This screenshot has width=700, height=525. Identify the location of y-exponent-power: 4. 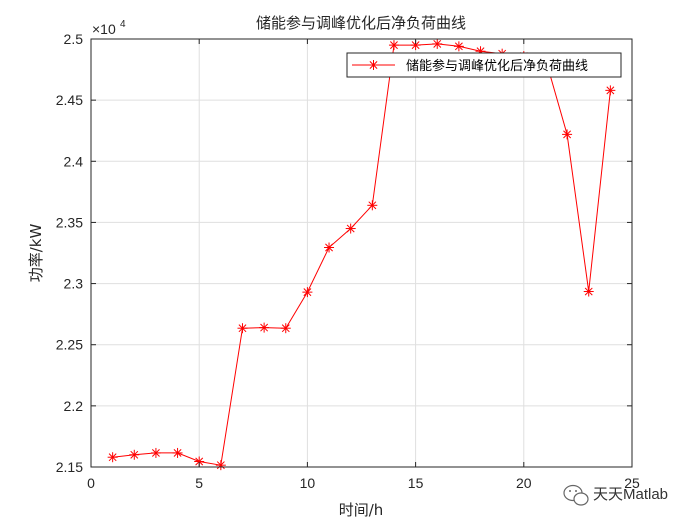
(123, 24).